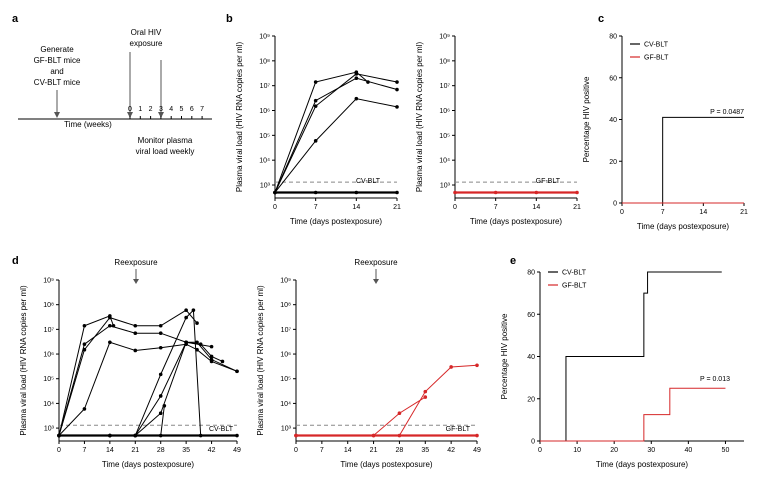  I want to click on series-7-line, so click(112, 421).